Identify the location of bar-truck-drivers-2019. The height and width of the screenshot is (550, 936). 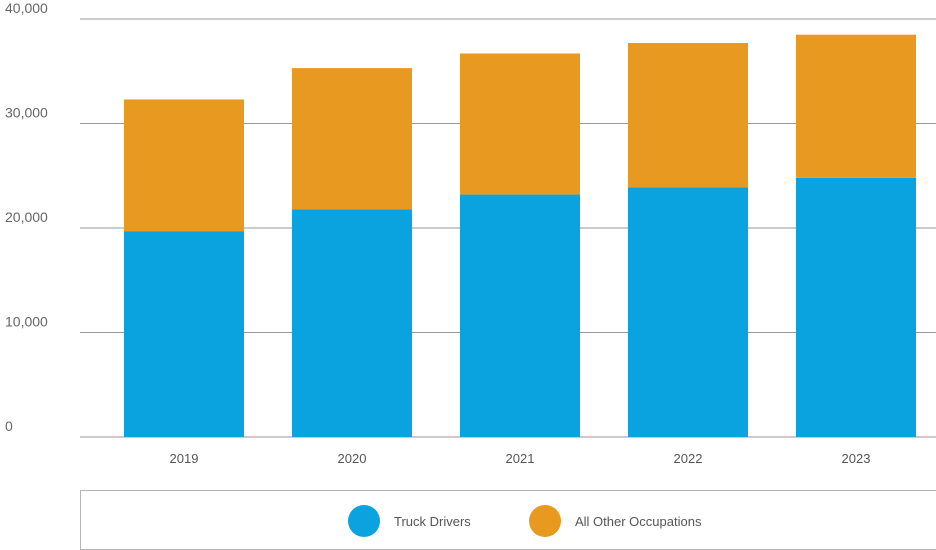
(184, 334).